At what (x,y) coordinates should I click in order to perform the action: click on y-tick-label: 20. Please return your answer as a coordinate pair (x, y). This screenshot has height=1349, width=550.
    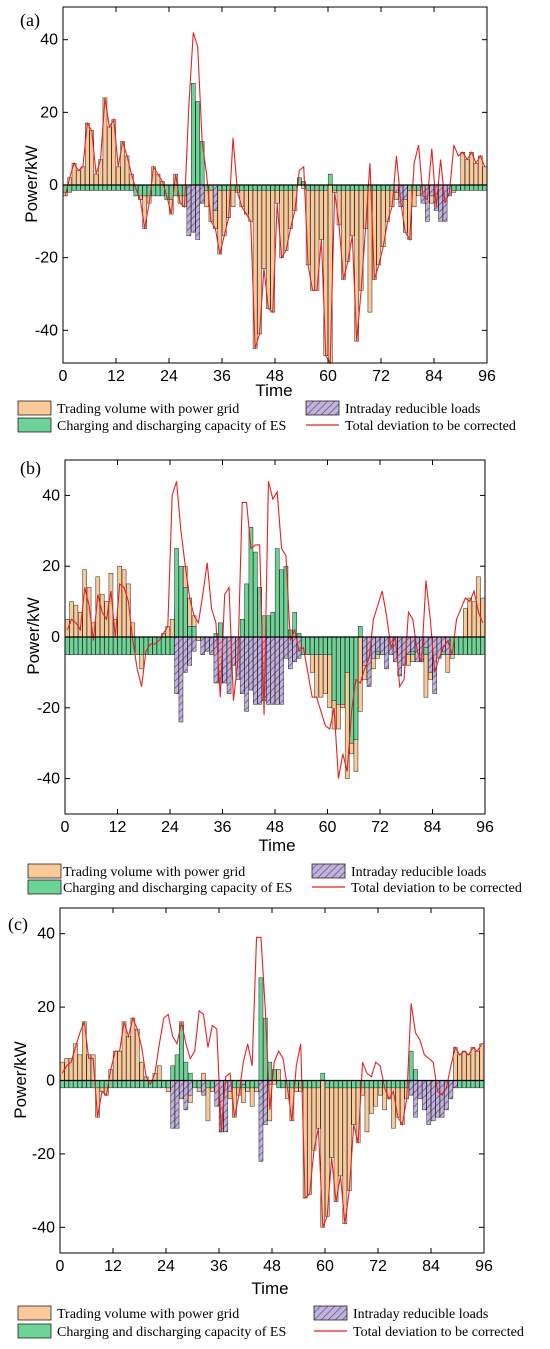
    Looking at the image, I should click on (51, 566).